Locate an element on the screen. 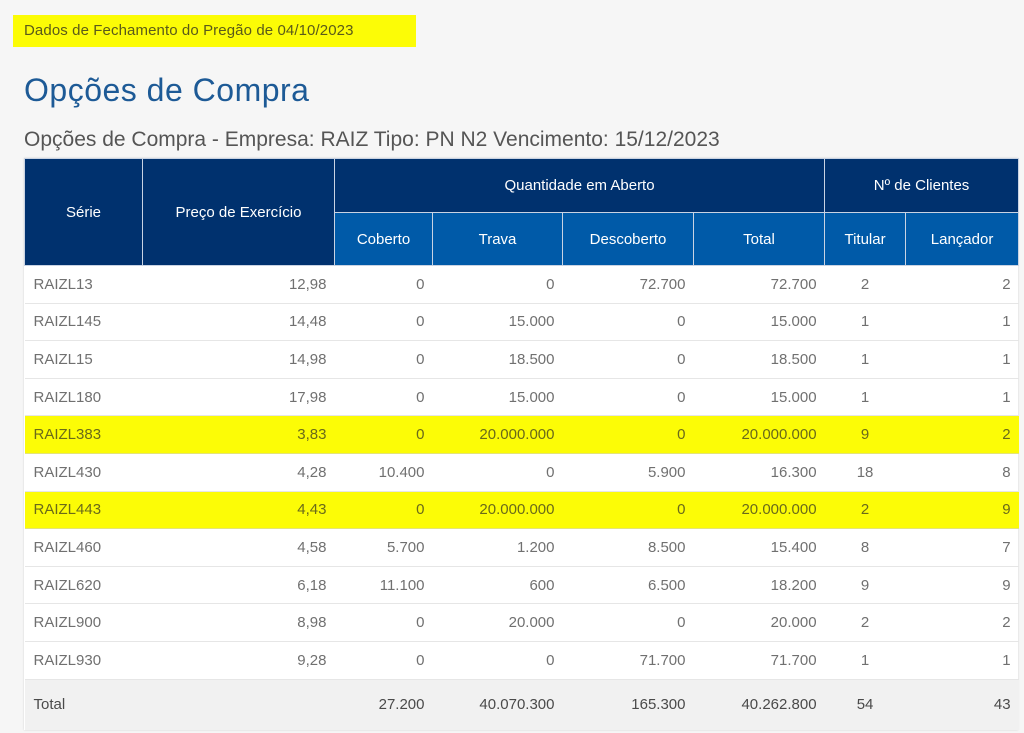 This screenshot has width=1024, height=733. table-row: RAIZL430 4,28 10.400 0 5.900 16.300 18 8 is located at coordinates (521, 472).